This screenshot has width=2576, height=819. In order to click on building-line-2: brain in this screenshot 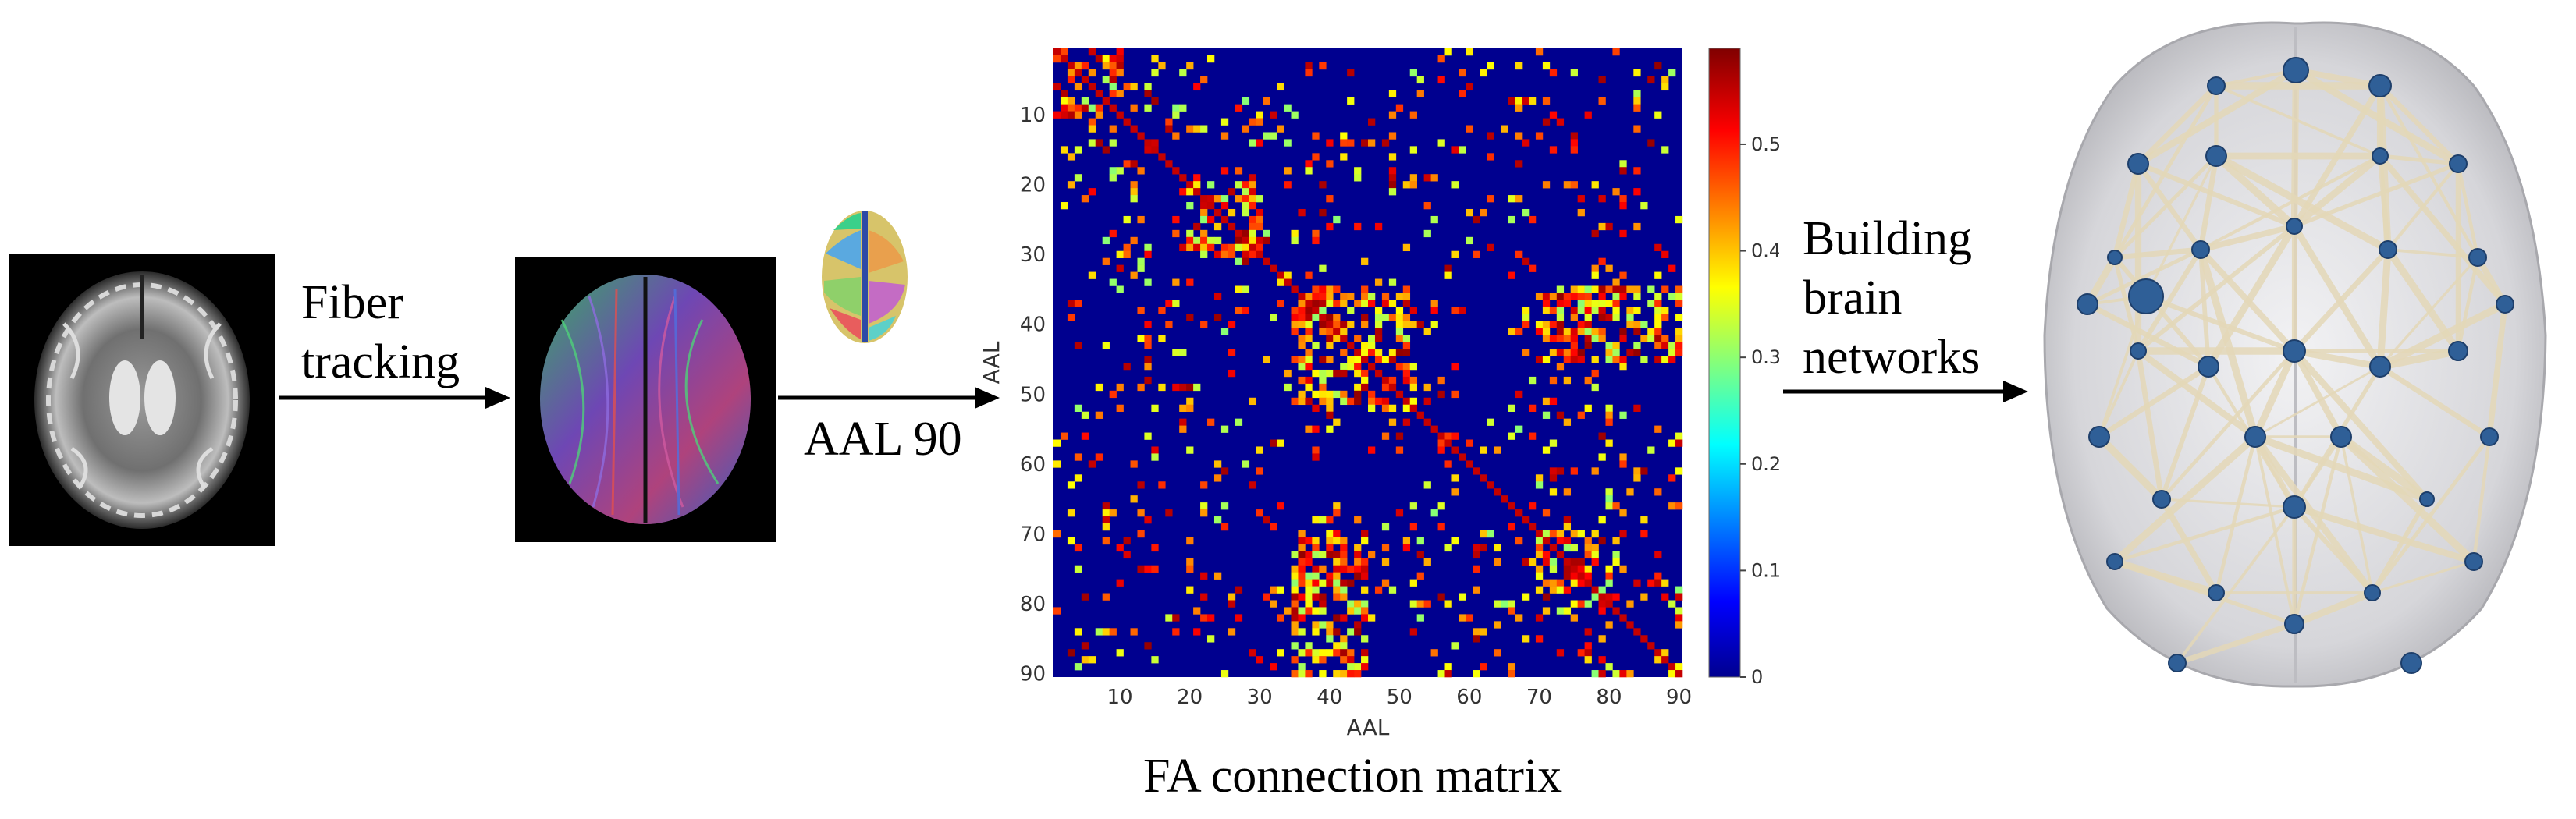, I will do `click(1853, 298)`.